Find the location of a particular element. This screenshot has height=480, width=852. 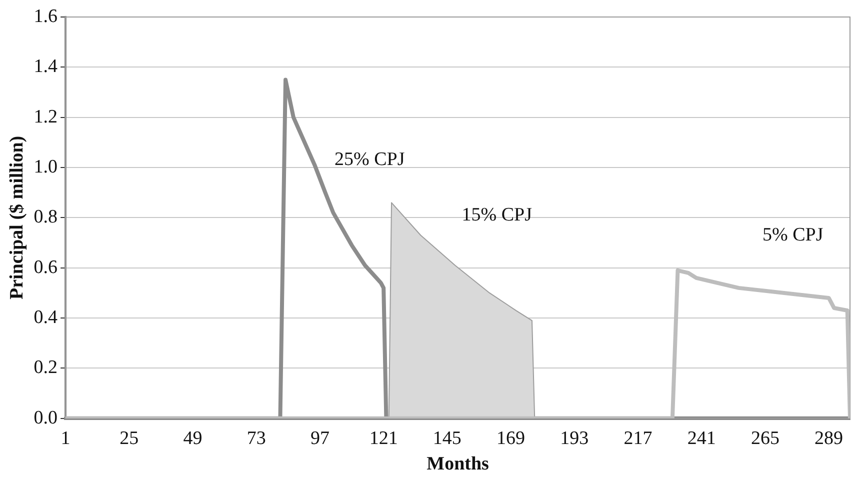

series-label: 15% CPJ is located at coordinates (497, 215).